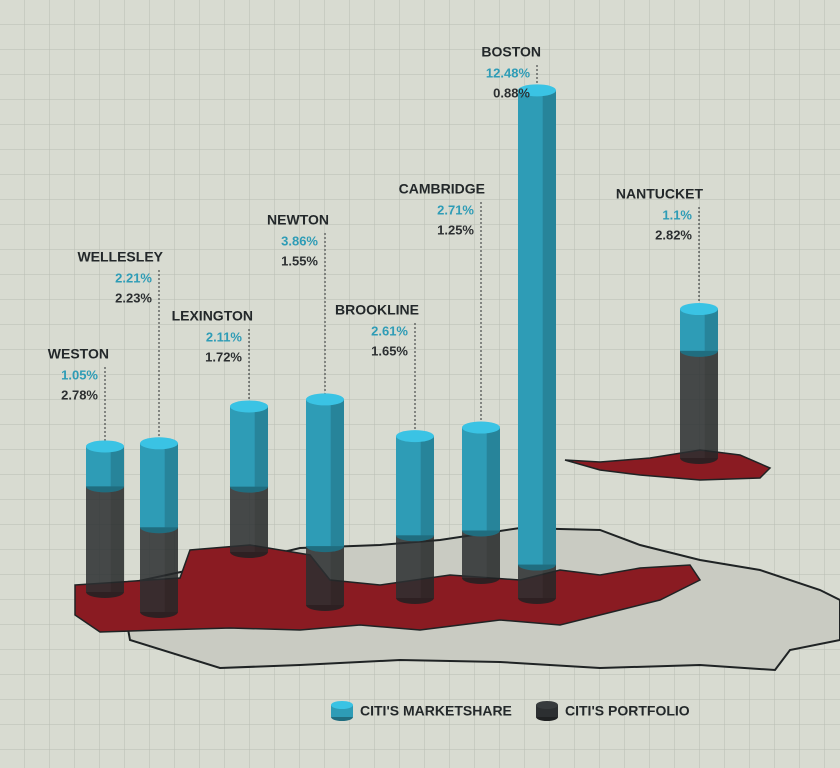  I want to click on category-label: WELLESLEY, so click(120, 257).